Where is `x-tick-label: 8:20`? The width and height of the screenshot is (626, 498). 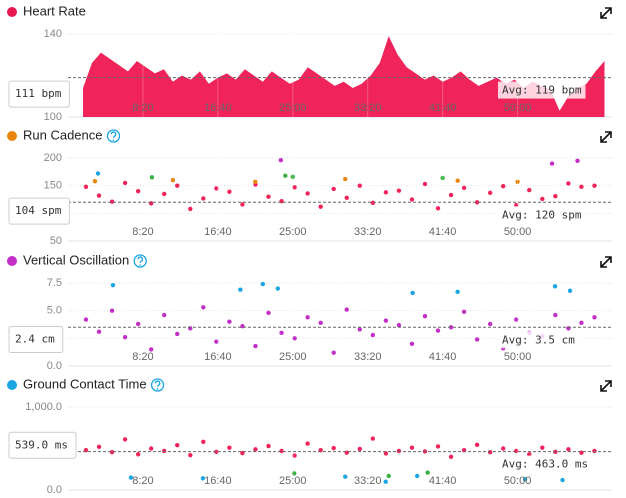
x-tick-label: 8:20 is located at coordinates (142, 108).